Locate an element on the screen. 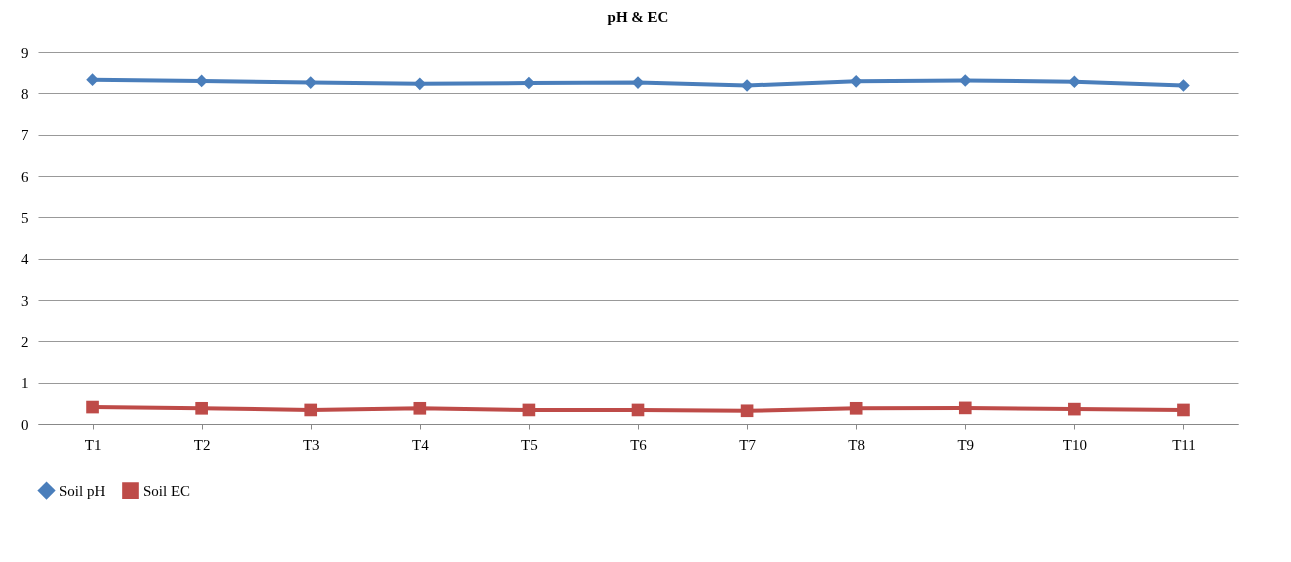 This screenshot has height=562, width=1291. x-tick-label: T11 is located at coordinates (1184, 444).